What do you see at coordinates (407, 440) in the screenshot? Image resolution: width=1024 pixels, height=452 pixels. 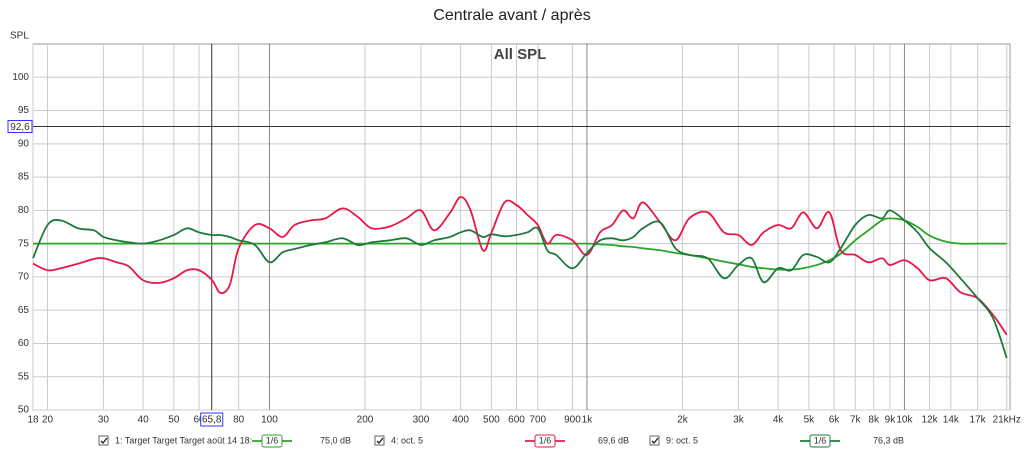 I see `legend-label: 4: oct. 5` at bounding box center [407, 440].